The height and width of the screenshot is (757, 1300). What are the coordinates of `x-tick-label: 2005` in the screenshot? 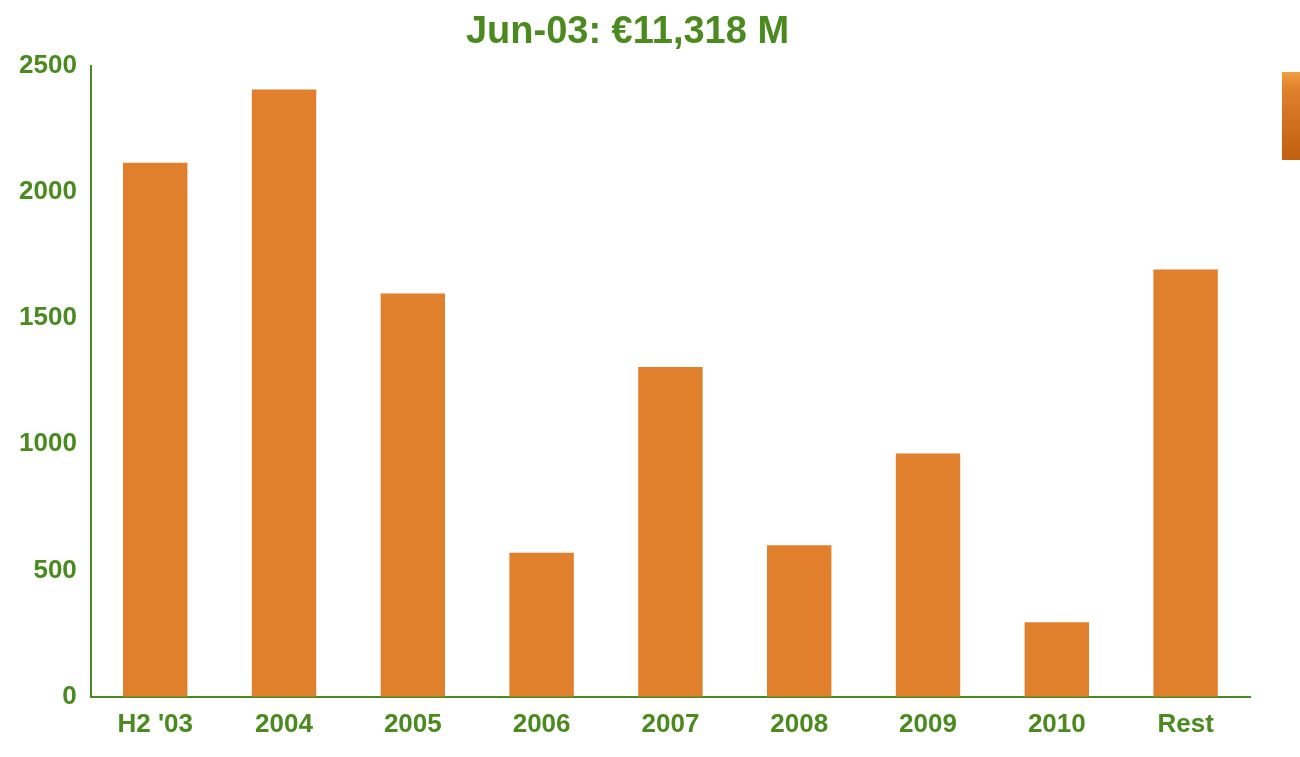 It's located at (412, 722).